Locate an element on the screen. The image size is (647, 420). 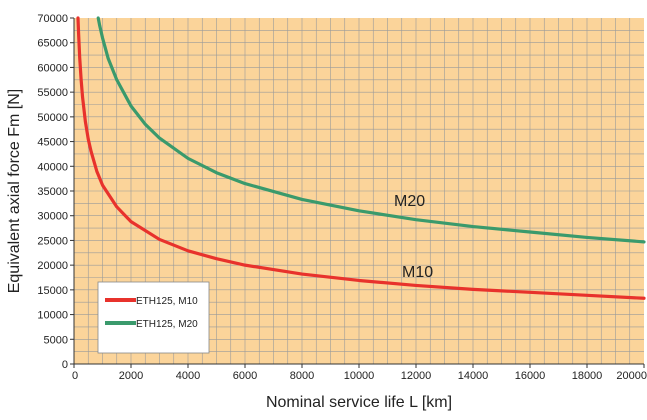
legend: ETH125, M10 ETH125, M20 is located at coordinates (153, 317).